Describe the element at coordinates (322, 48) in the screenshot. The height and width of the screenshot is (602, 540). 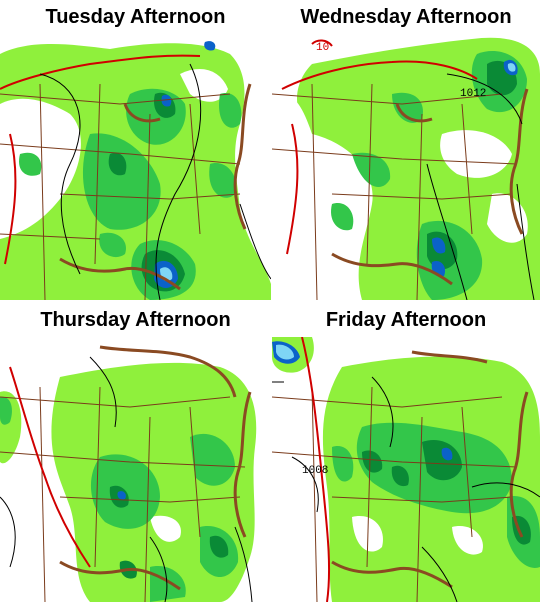
I see `pressure-label: 10` at that location.